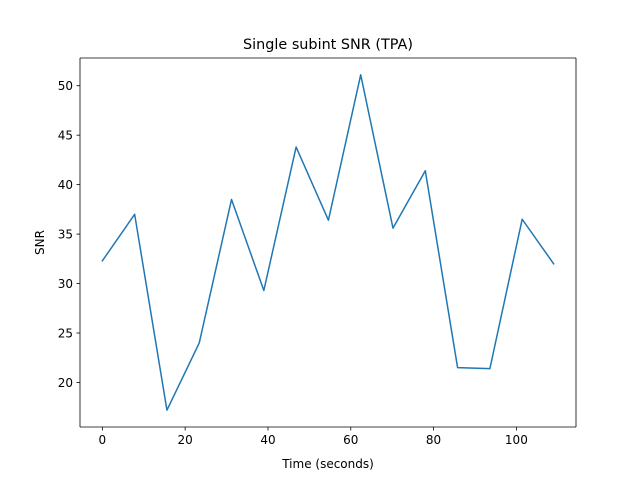 The width and height of the screenshot is (640, 480). I want to click on y-axis-label: SNR, so click(40, 242).